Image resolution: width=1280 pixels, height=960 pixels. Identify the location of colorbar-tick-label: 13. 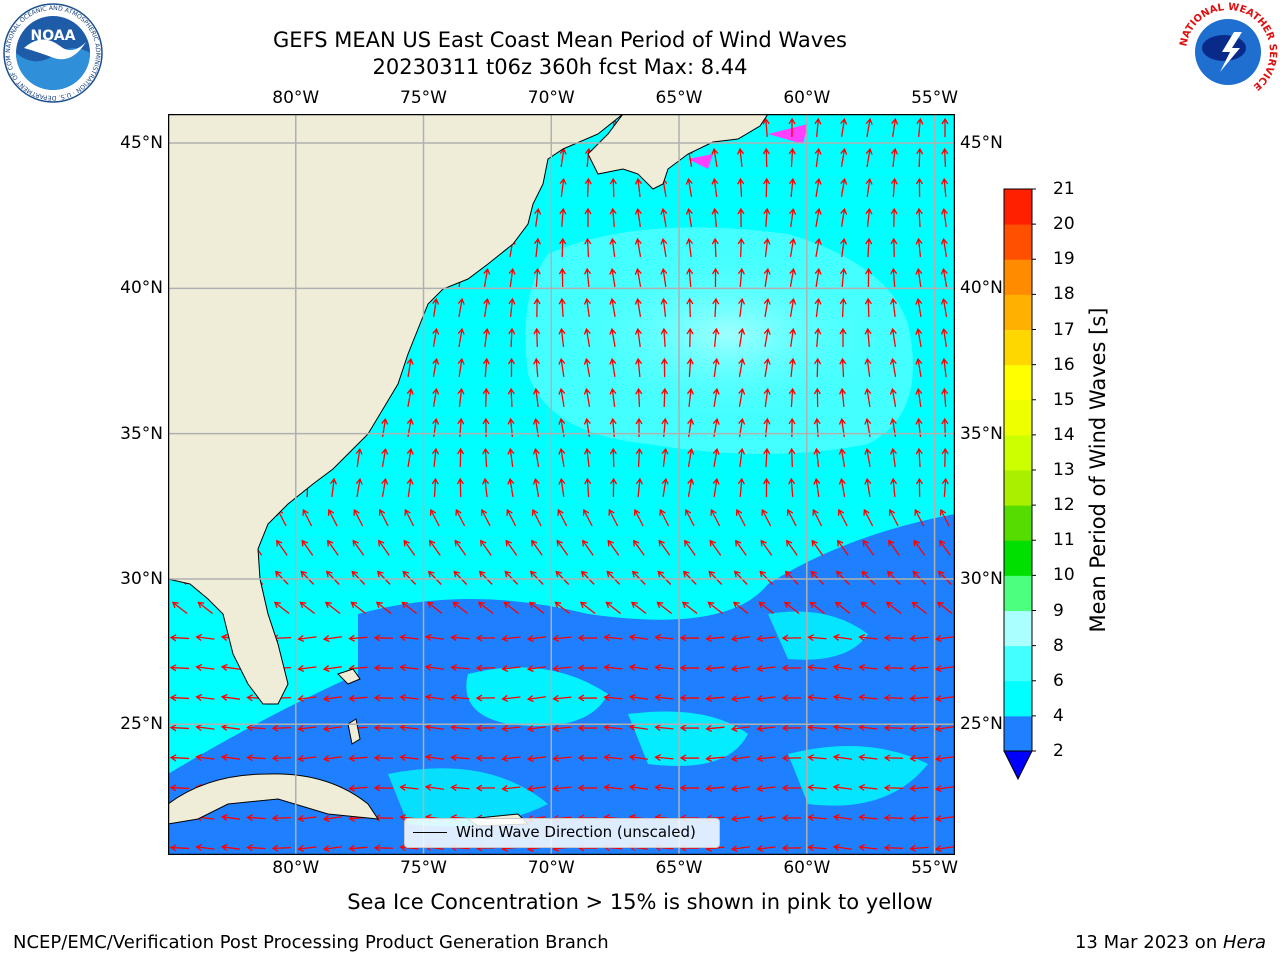
(1064, 470).